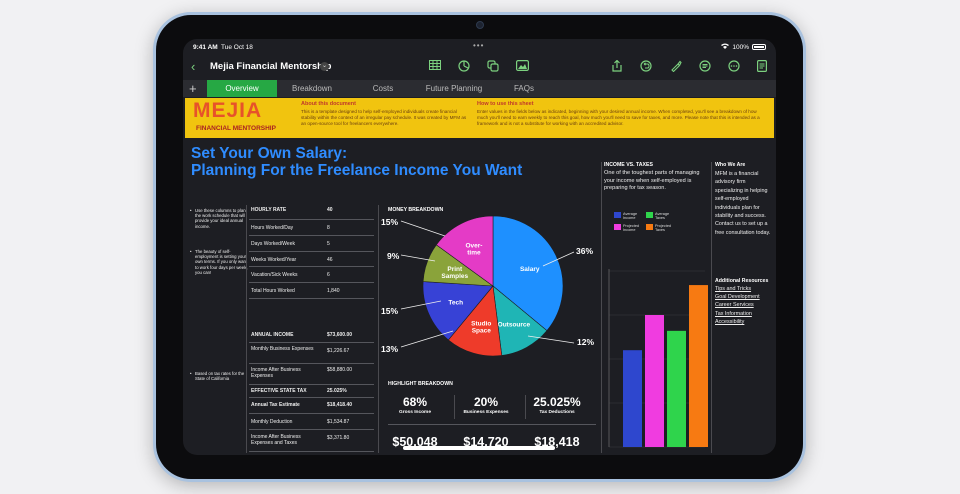  I want to click on pie-slice-label: Outsource, so click(514, 325).